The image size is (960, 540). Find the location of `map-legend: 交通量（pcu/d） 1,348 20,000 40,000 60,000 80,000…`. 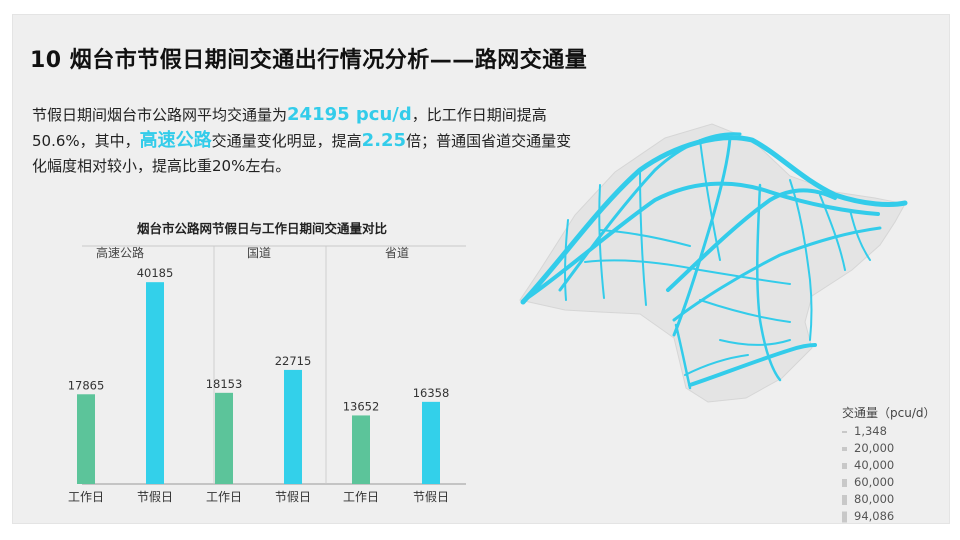

map-legend: 交通量（pcu/d） 1,348 20,000 40,000 60,000 80,000… is located at coordinates (892, 464).